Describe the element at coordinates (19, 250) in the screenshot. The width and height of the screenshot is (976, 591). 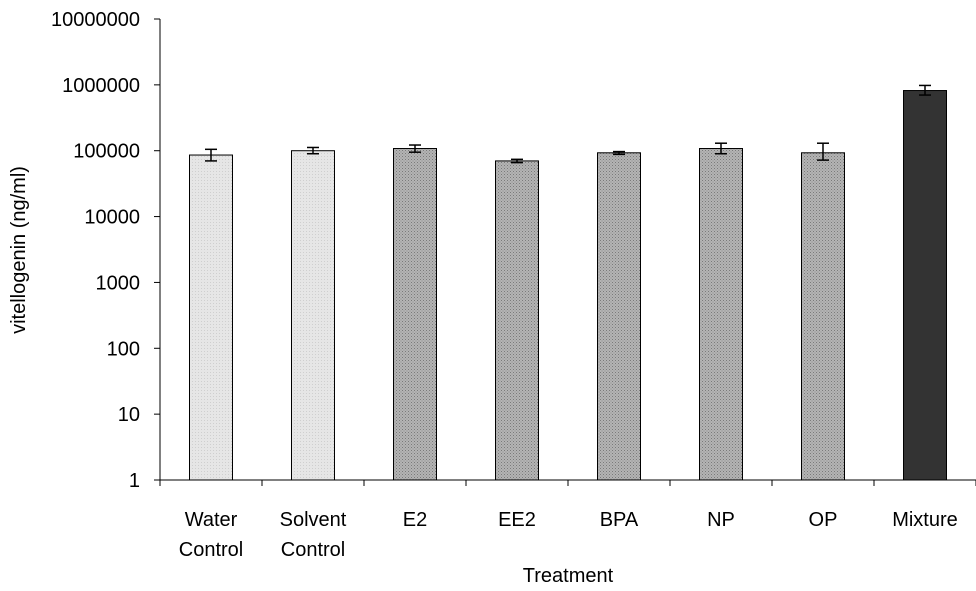
I see `y-axis-title: vitellogenin (ng/ml)` at that location.